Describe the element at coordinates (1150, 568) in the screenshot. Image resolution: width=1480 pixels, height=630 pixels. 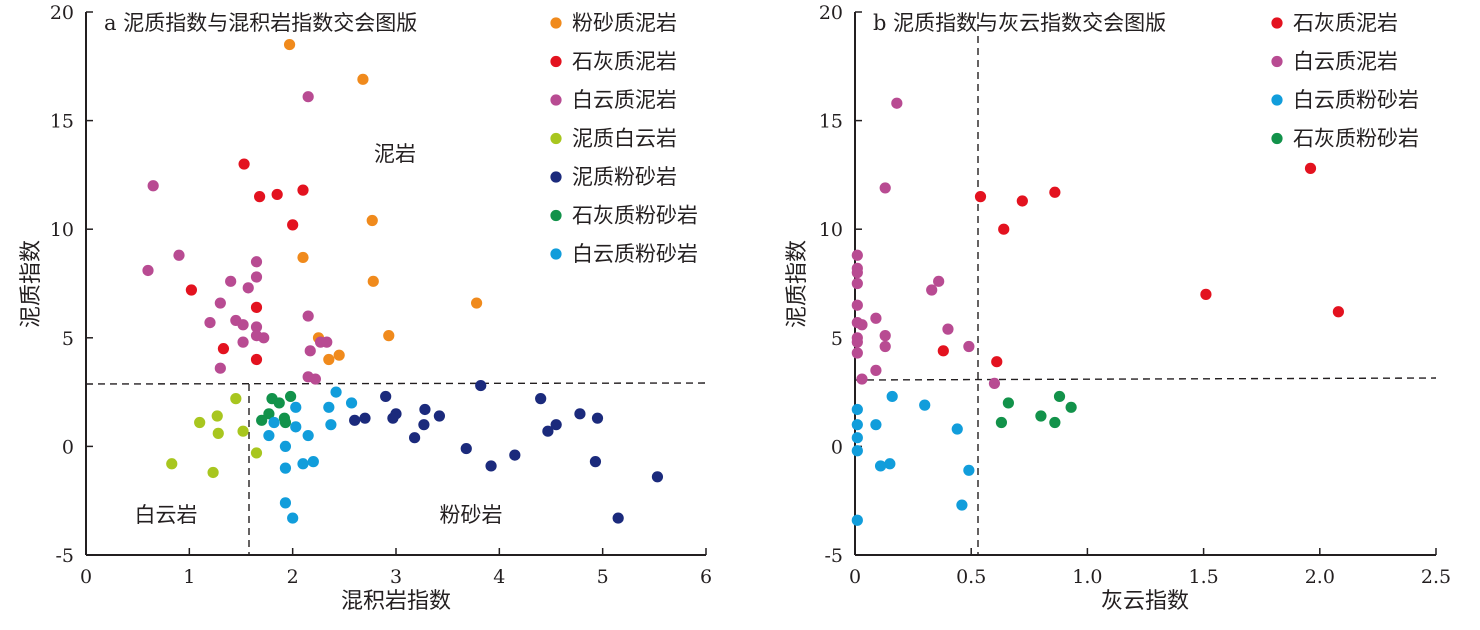
I see `panel-b-x-ticks: 0 0.5 1.0 1.5 2.0 2.5` at that location.